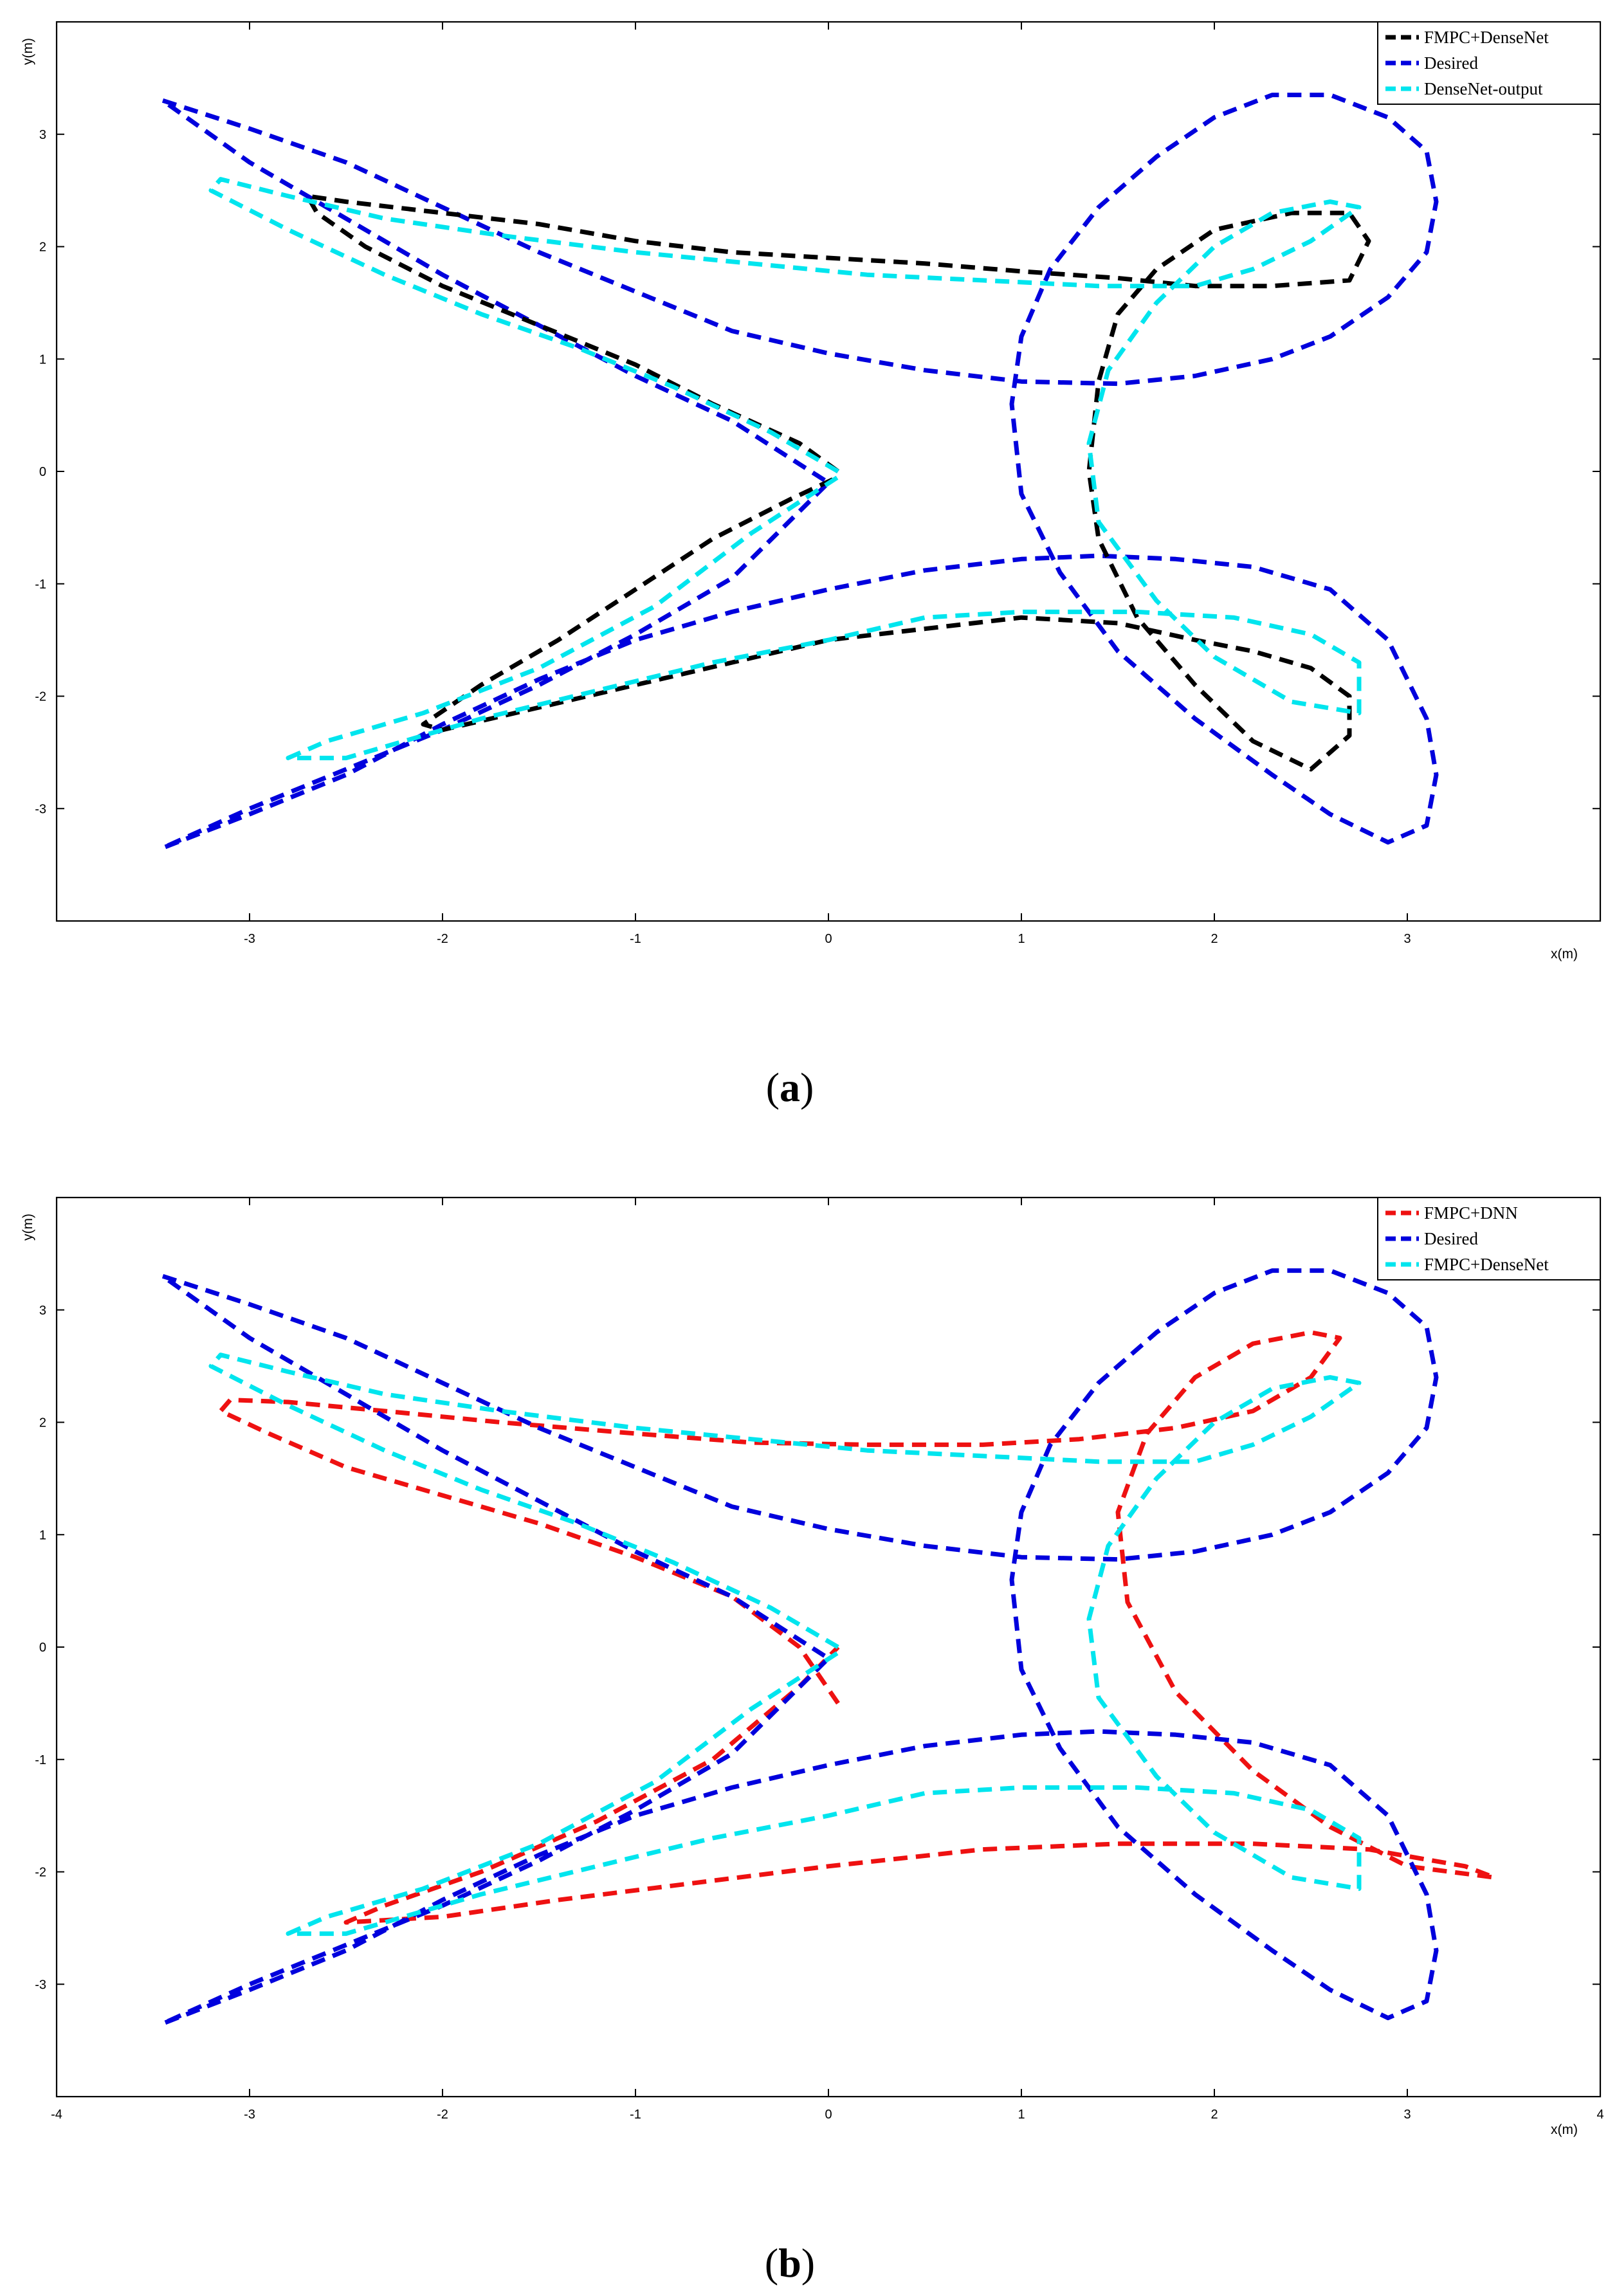  What do you see at coordinates (1471, 1213) in the screenshot?
I see `legend-label: FMPC+DNN` at bounding box center [1471, 1213].